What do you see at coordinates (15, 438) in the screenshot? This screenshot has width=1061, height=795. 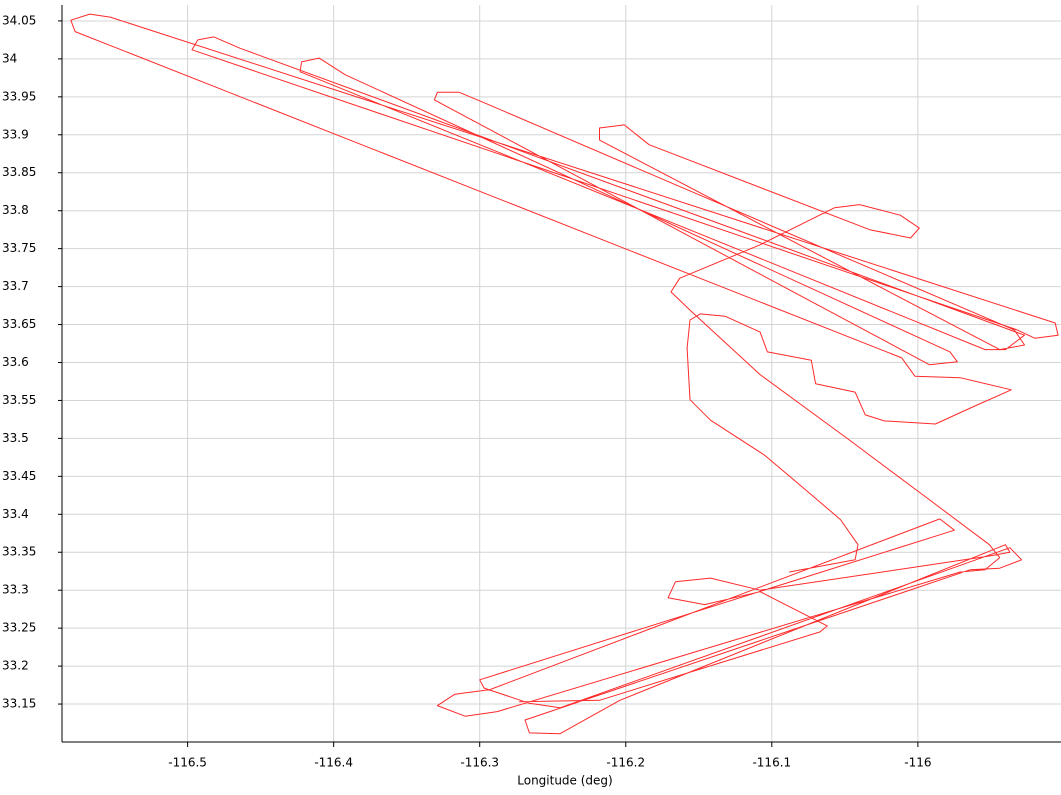 I see `y-tick-label: 33.5` at bounding box center [15, 438].